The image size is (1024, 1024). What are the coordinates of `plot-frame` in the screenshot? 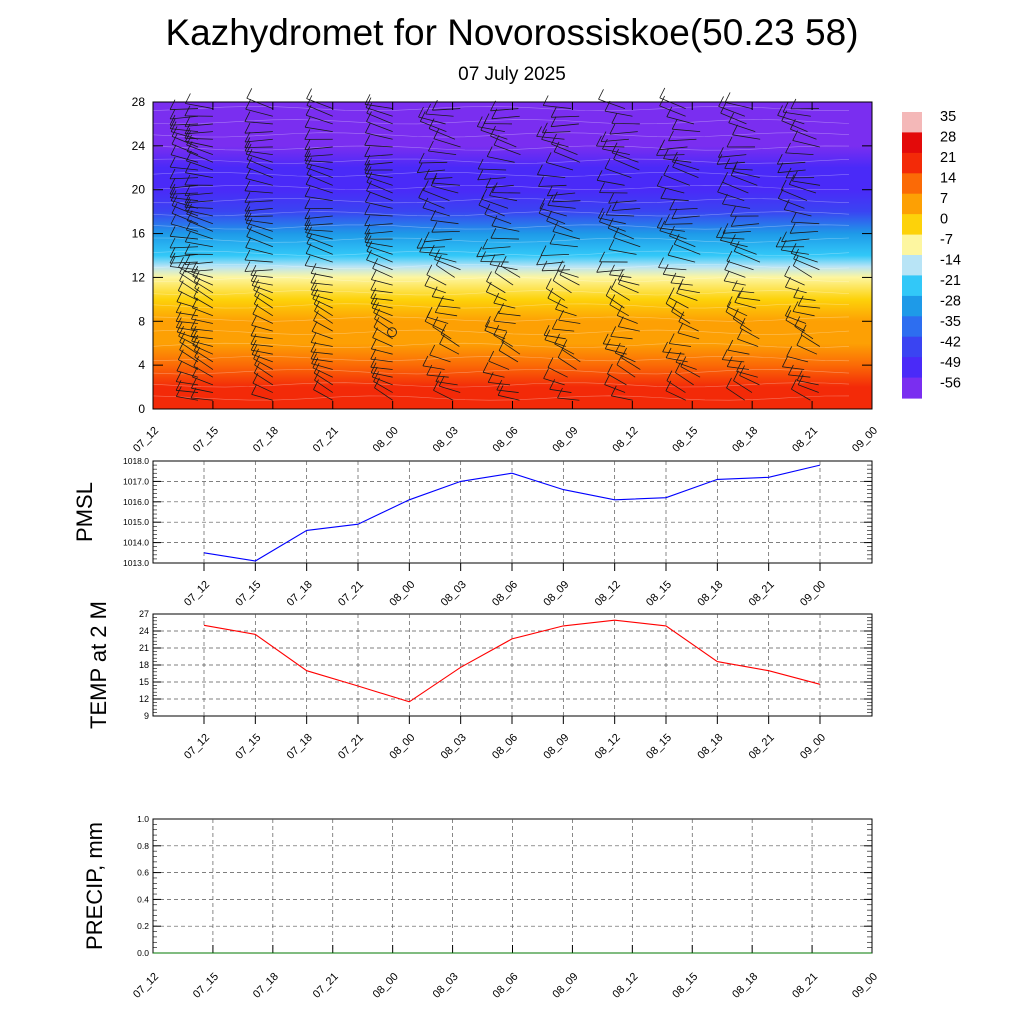 It's located at (512, 512).